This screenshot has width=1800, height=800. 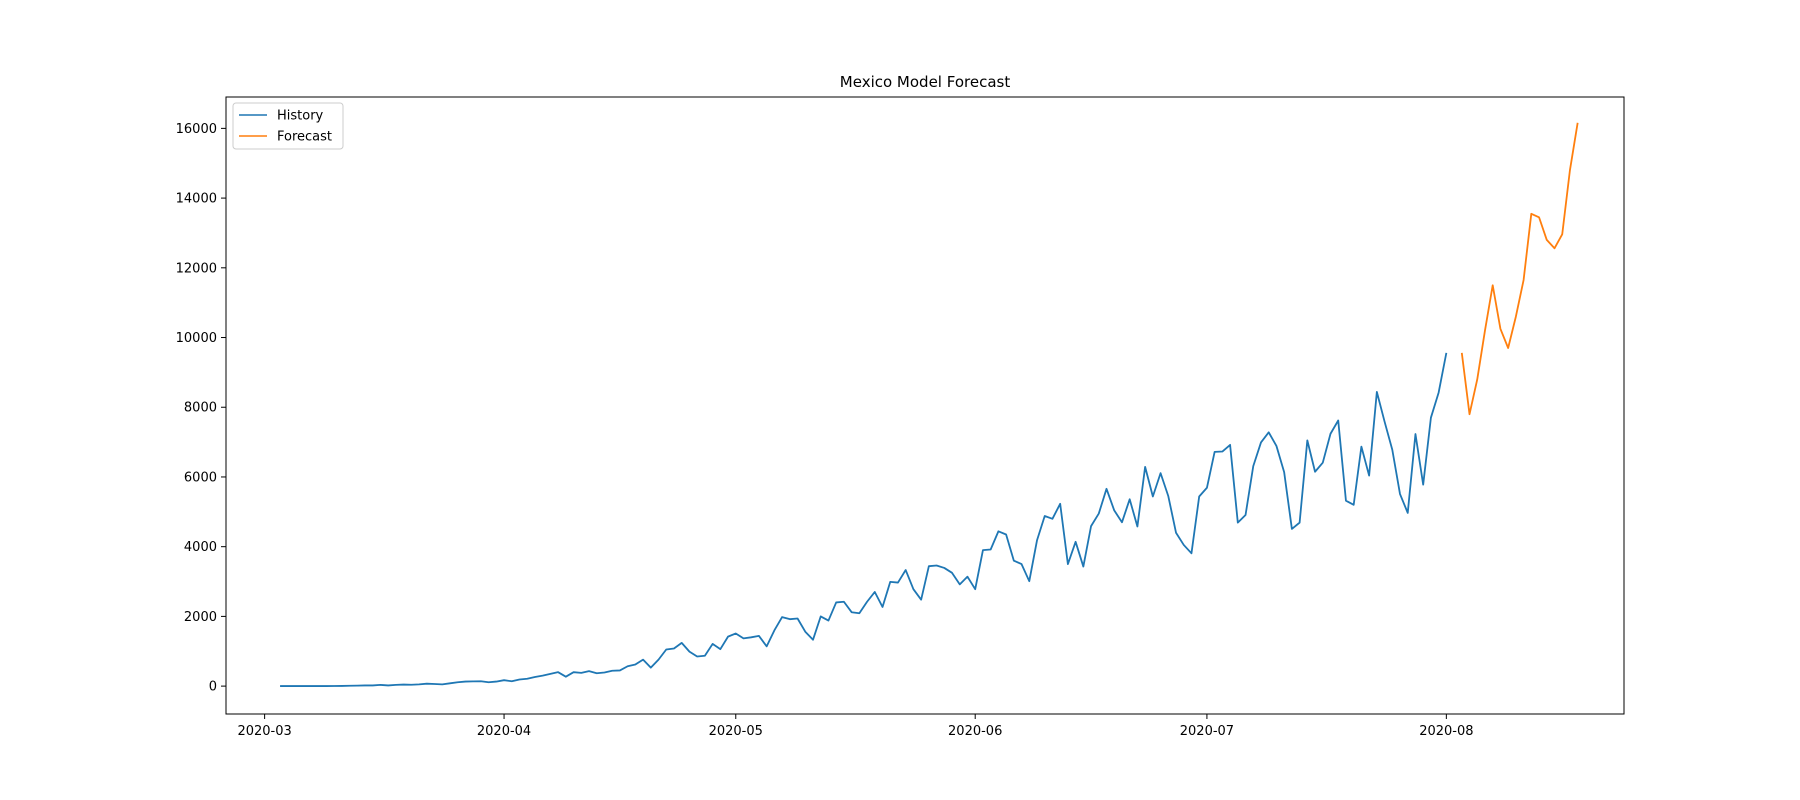 What do you see at coordinates (304, 137) in the screenshot?
I see `legend-label-forecast: Forecast` at bounding box center [304, 137].